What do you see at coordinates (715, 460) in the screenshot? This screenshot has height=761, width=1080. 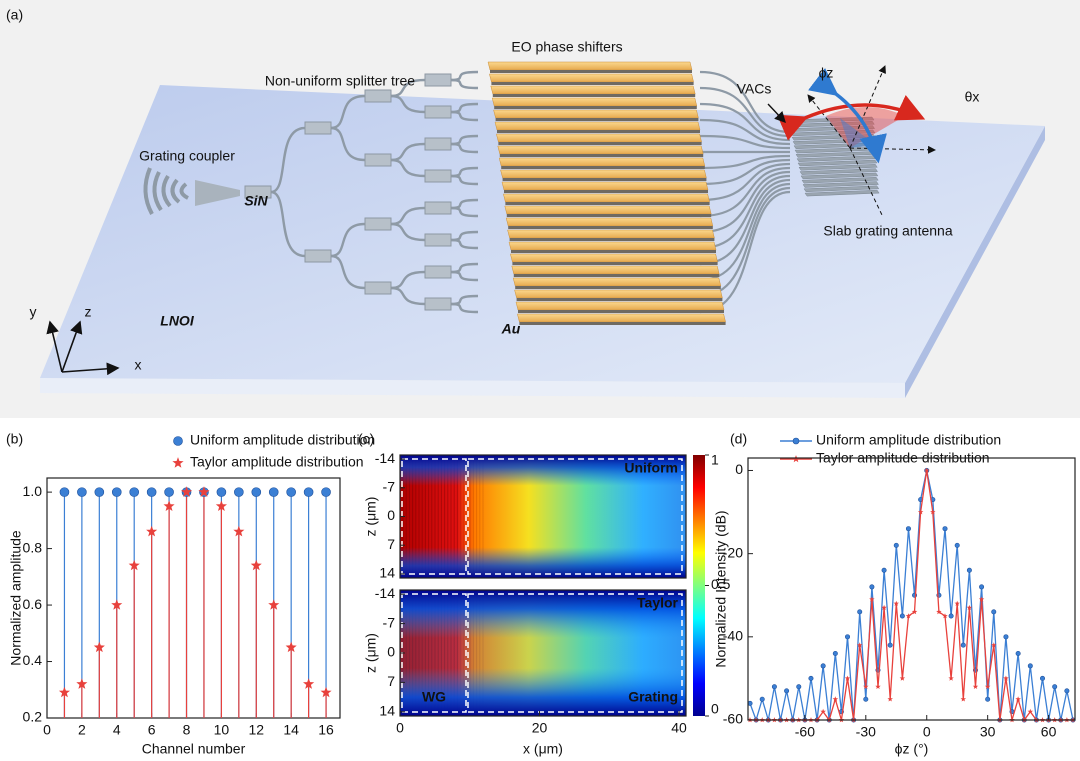 I see `colorbar-tick-label: 1` at bounding box center [715, 460].